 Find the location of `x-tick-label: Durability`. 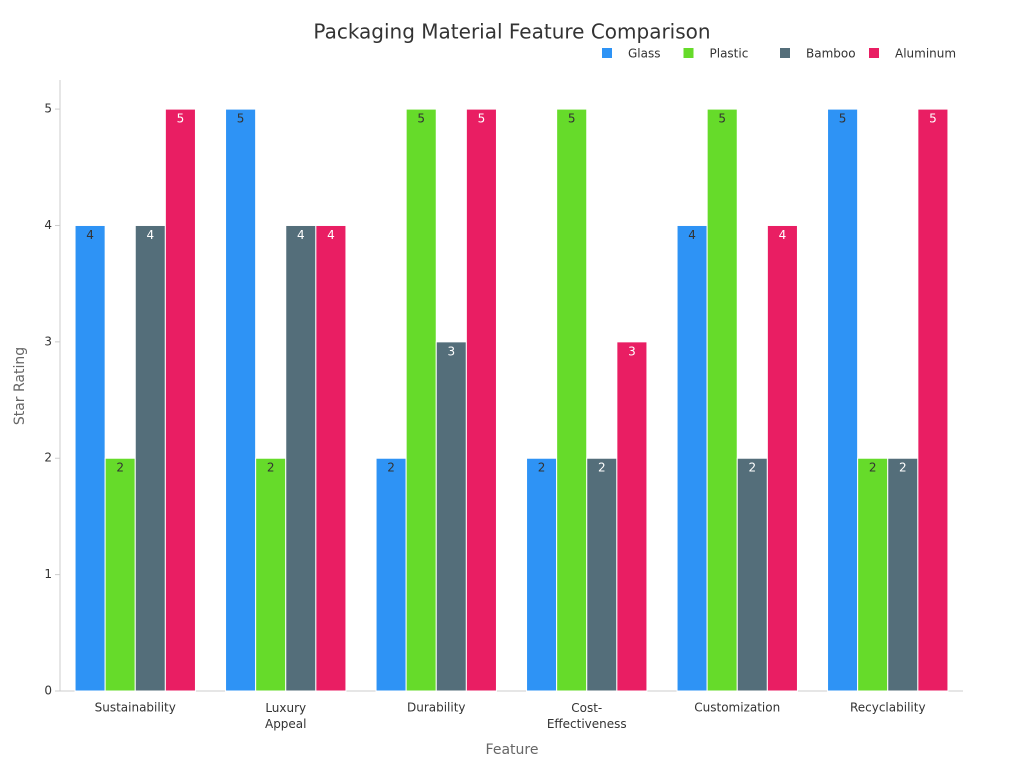

x-tick-label: Durability is located at coordinates (436, 708).